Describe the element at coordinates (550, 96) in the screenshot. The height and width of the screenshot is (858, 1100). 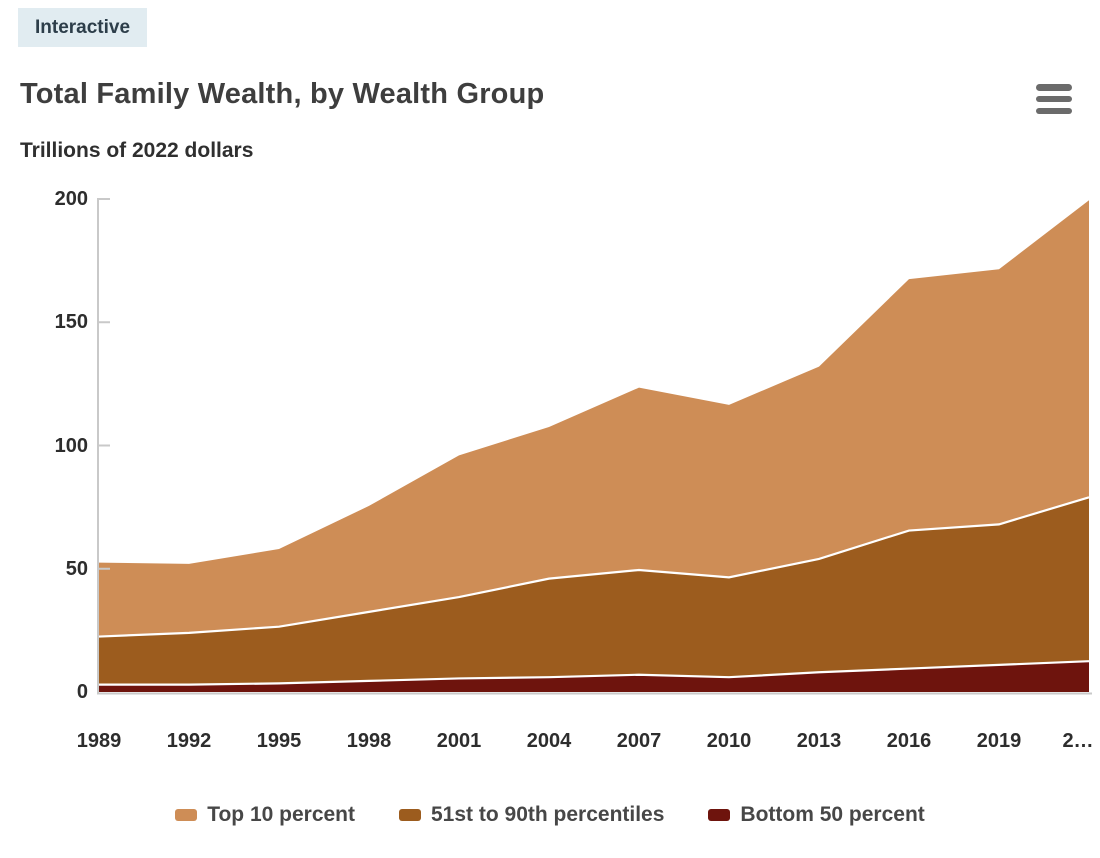
I see `title-row: Total Family Wealth, by Wealth Group` at that location.